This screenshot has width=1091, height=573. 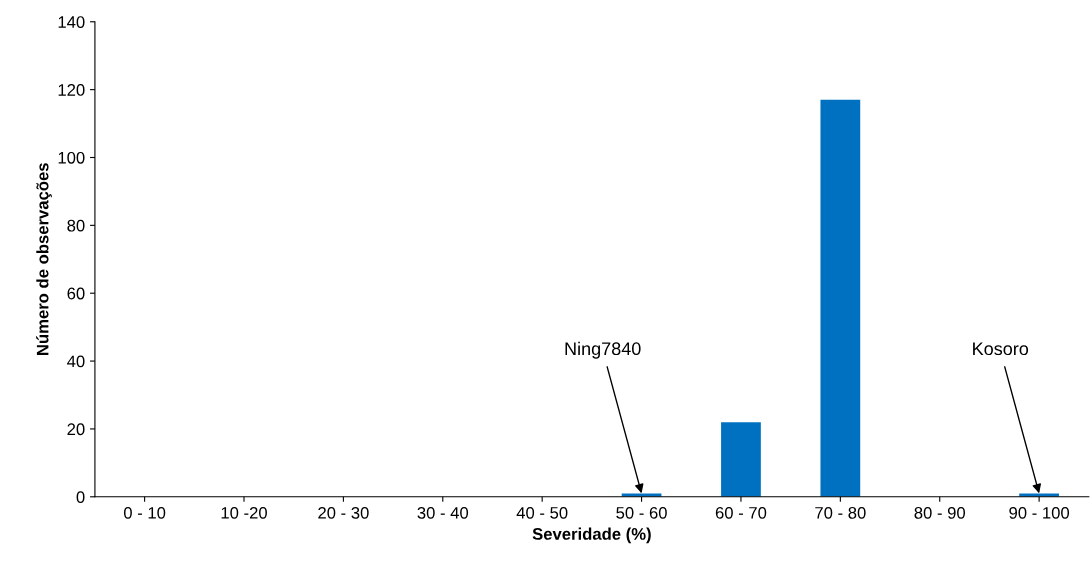 What do you see at coordinates (80, 497) in the screenshot?
I see `y-tick-label: 0` at bounding box center [80, 497].